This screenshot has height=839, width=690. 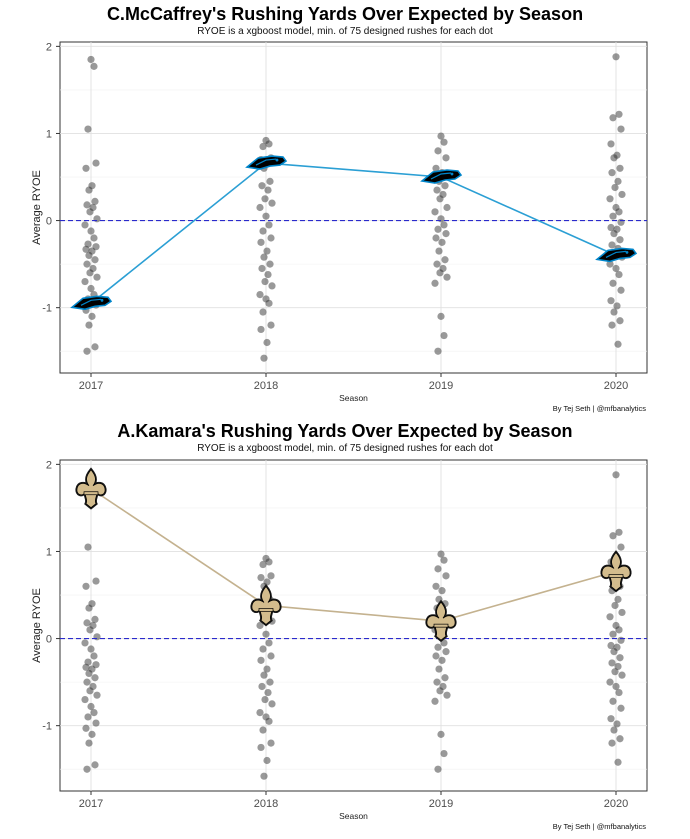 What do you see at coordinates (102, 300) in the screenshot?
I see `panther-eye` at bounding box center [102, 300].